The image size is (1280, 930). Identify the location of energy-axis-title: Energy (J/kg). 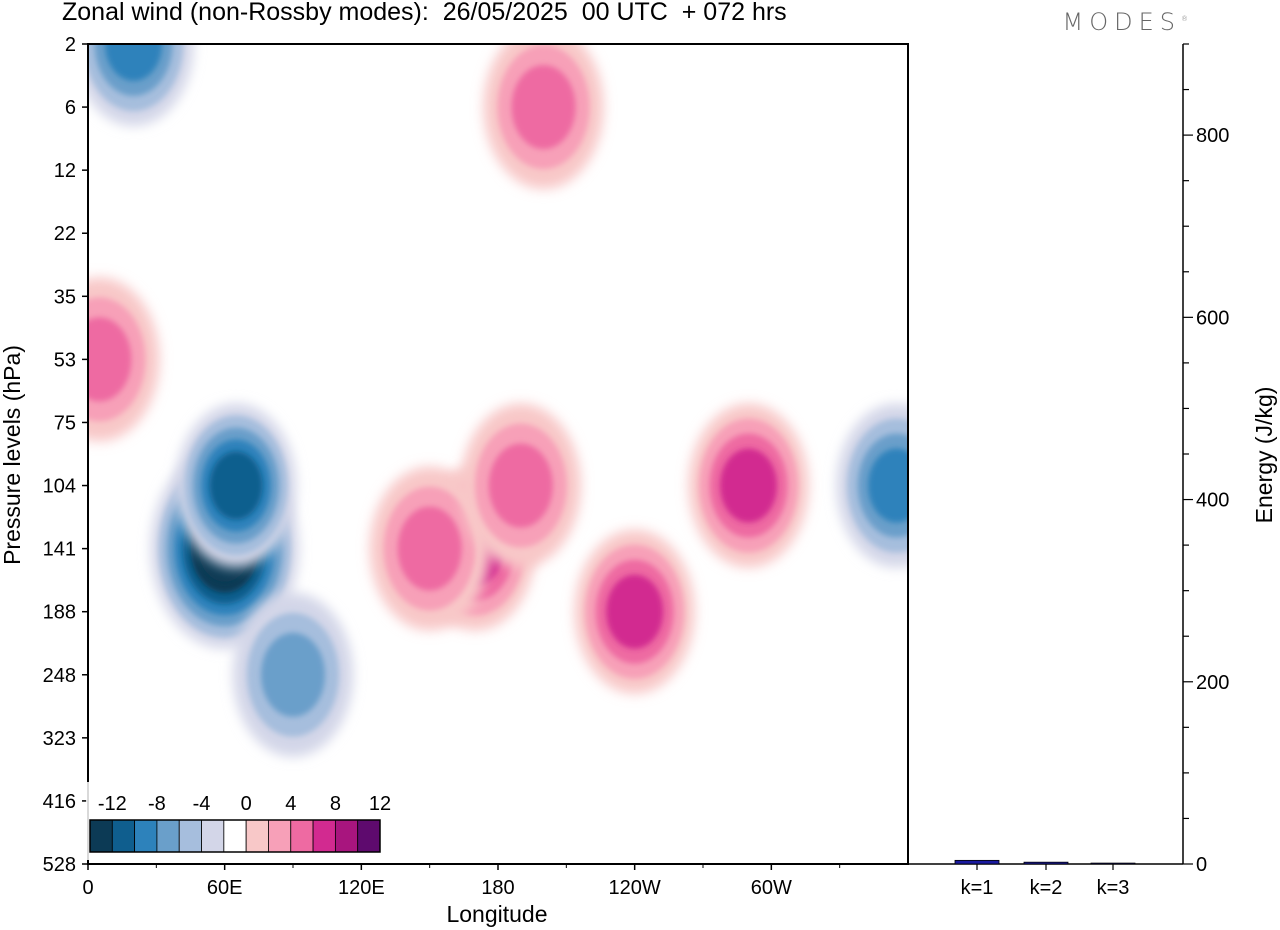
(1264, 455).